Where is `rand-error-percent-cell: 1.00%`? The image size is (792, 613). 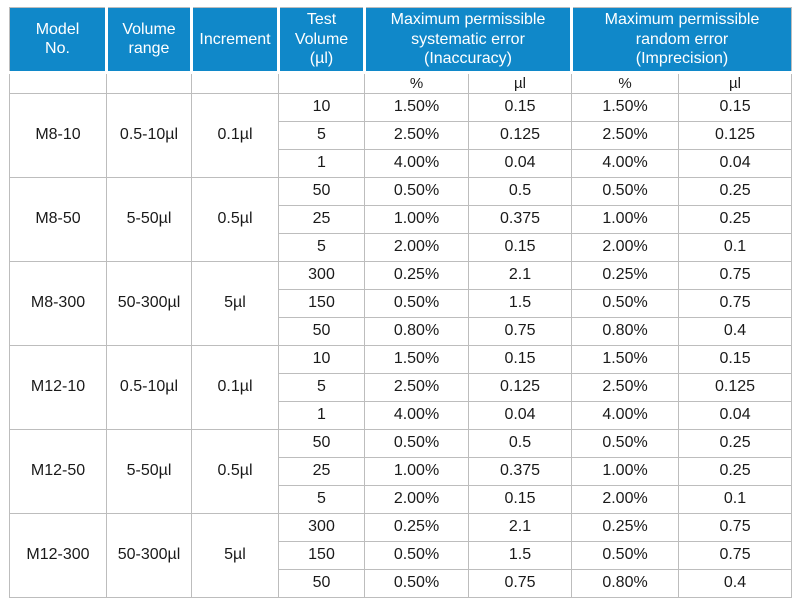 rand-error-percent-cell: 1.00% is located at coordinates (625, 471).